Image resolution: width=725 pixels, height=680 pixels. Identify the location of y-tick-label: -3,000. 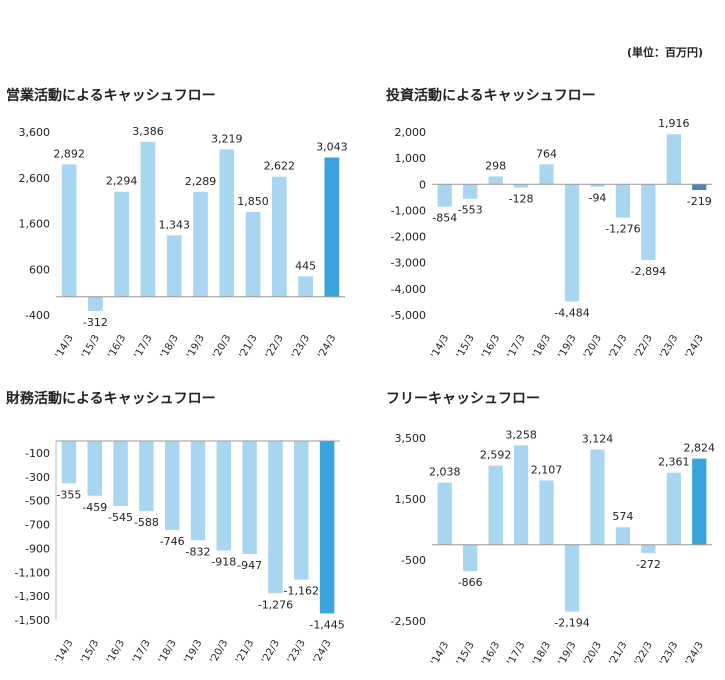
(408, 263).